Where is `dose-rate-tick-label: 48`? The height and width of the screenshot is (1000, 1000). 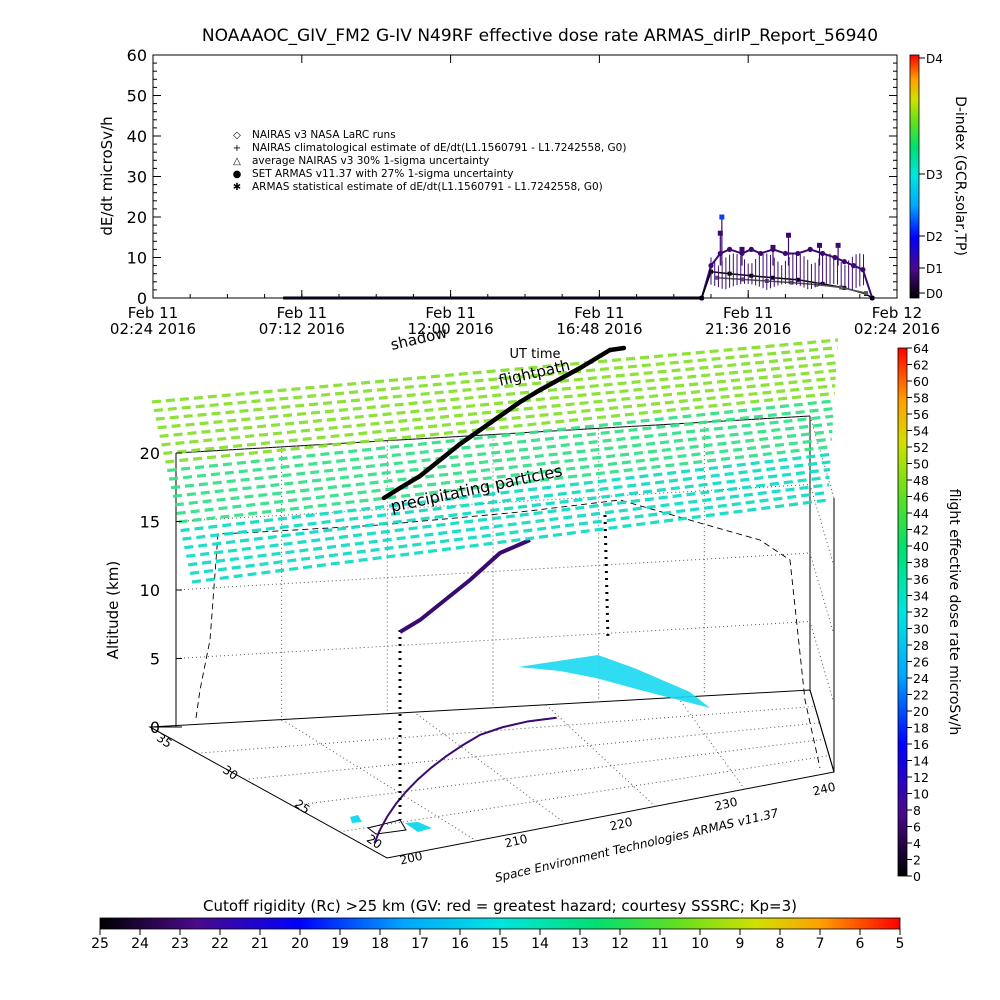 dose-rate-tick-label: 48 is located at coordinates (921, 480).